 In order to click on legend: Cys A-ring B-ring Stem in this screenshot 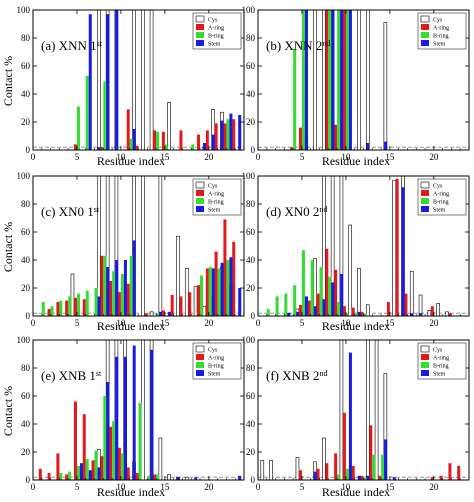, I will do `click(442, 197)`.